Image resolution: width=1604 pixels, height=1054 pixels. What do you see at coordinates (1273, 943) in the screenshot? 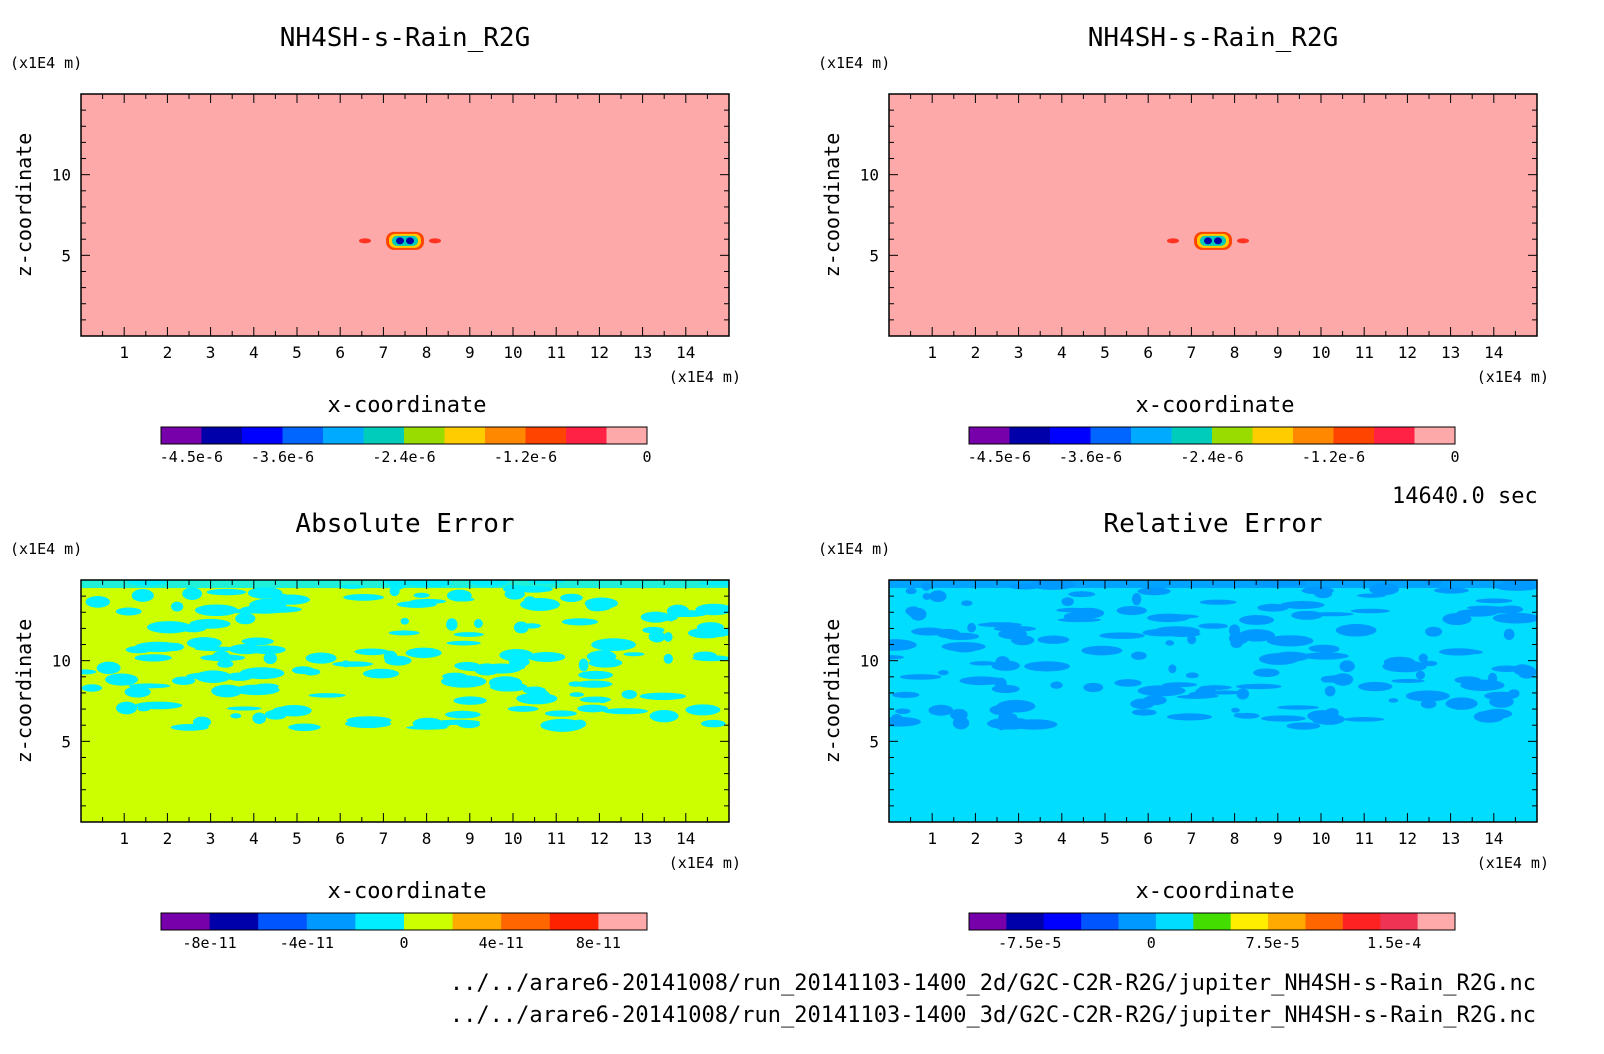
I see `colorbar-label: 7.5e-5` at bounding box center [1273, 943].